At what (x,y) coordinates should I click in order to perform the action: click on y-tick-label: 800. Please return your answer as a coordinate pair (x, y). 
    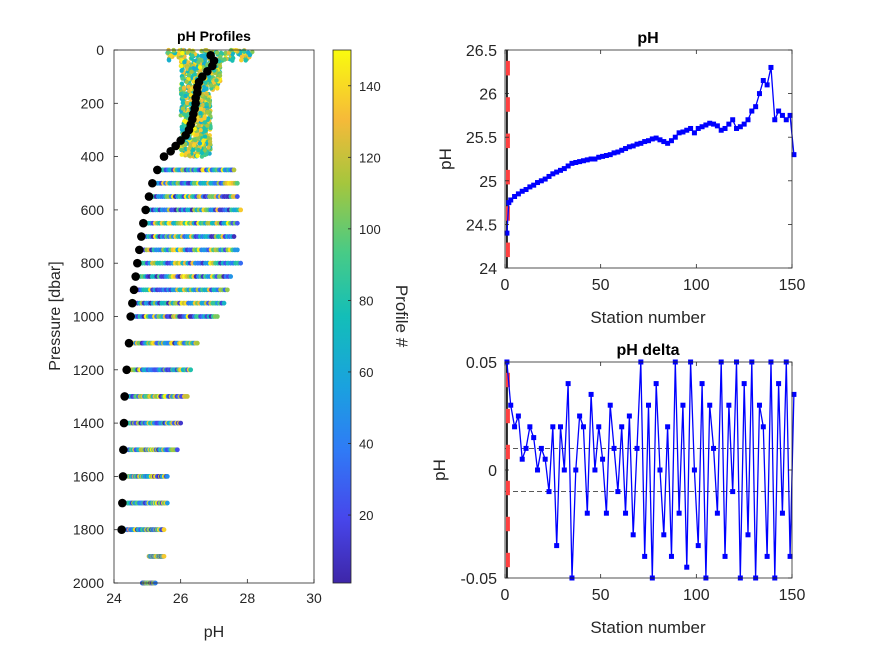
    Looking at the image, I should click on (93, 263).